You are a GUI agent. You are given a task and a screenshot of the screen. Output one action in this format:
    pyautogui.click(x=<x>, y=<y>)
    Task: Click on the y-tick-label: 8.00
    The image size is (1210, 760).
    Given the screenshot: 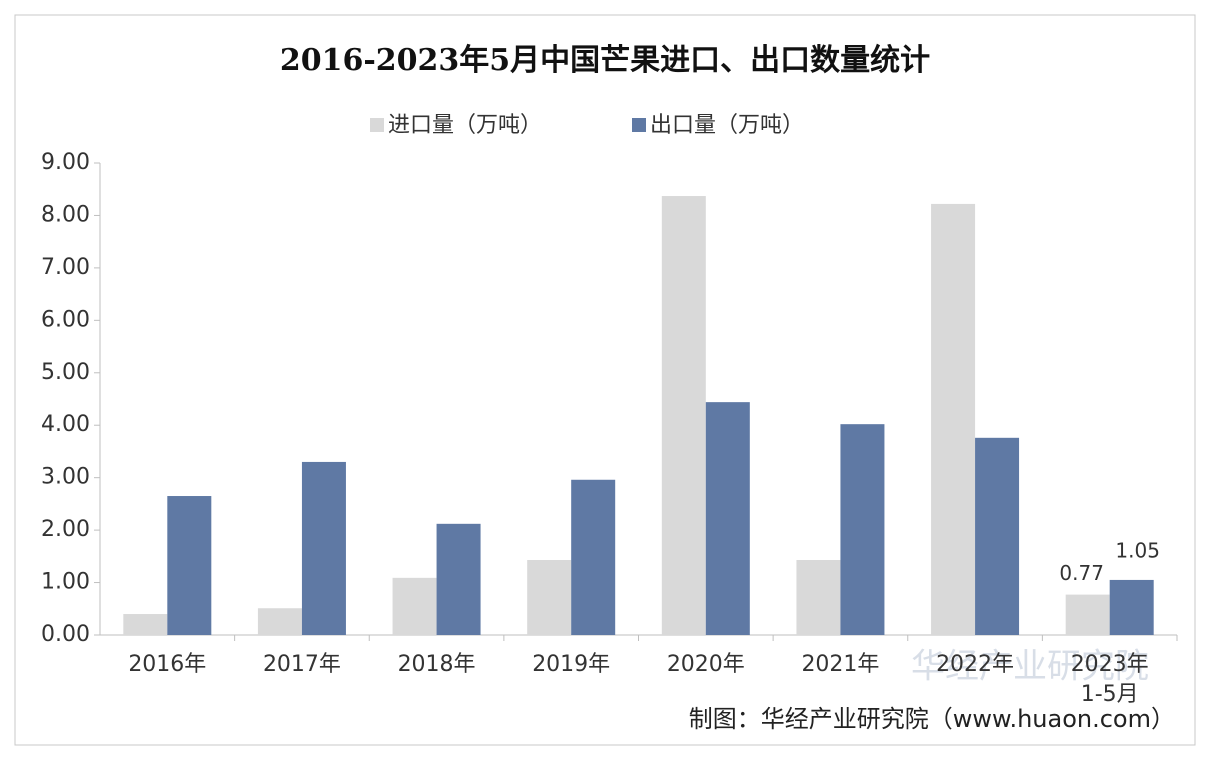 What is the action you would take?
    pyautogui.click(x=65, y=214)
    